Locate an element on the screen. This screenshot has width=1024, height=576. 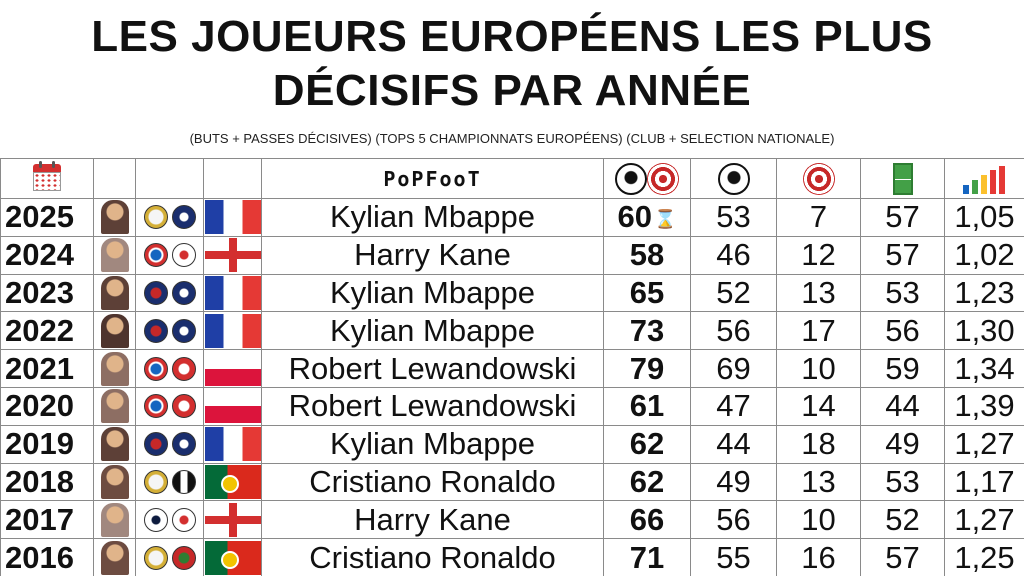
assists-cell: 16 is located at coordinates (818, 557).